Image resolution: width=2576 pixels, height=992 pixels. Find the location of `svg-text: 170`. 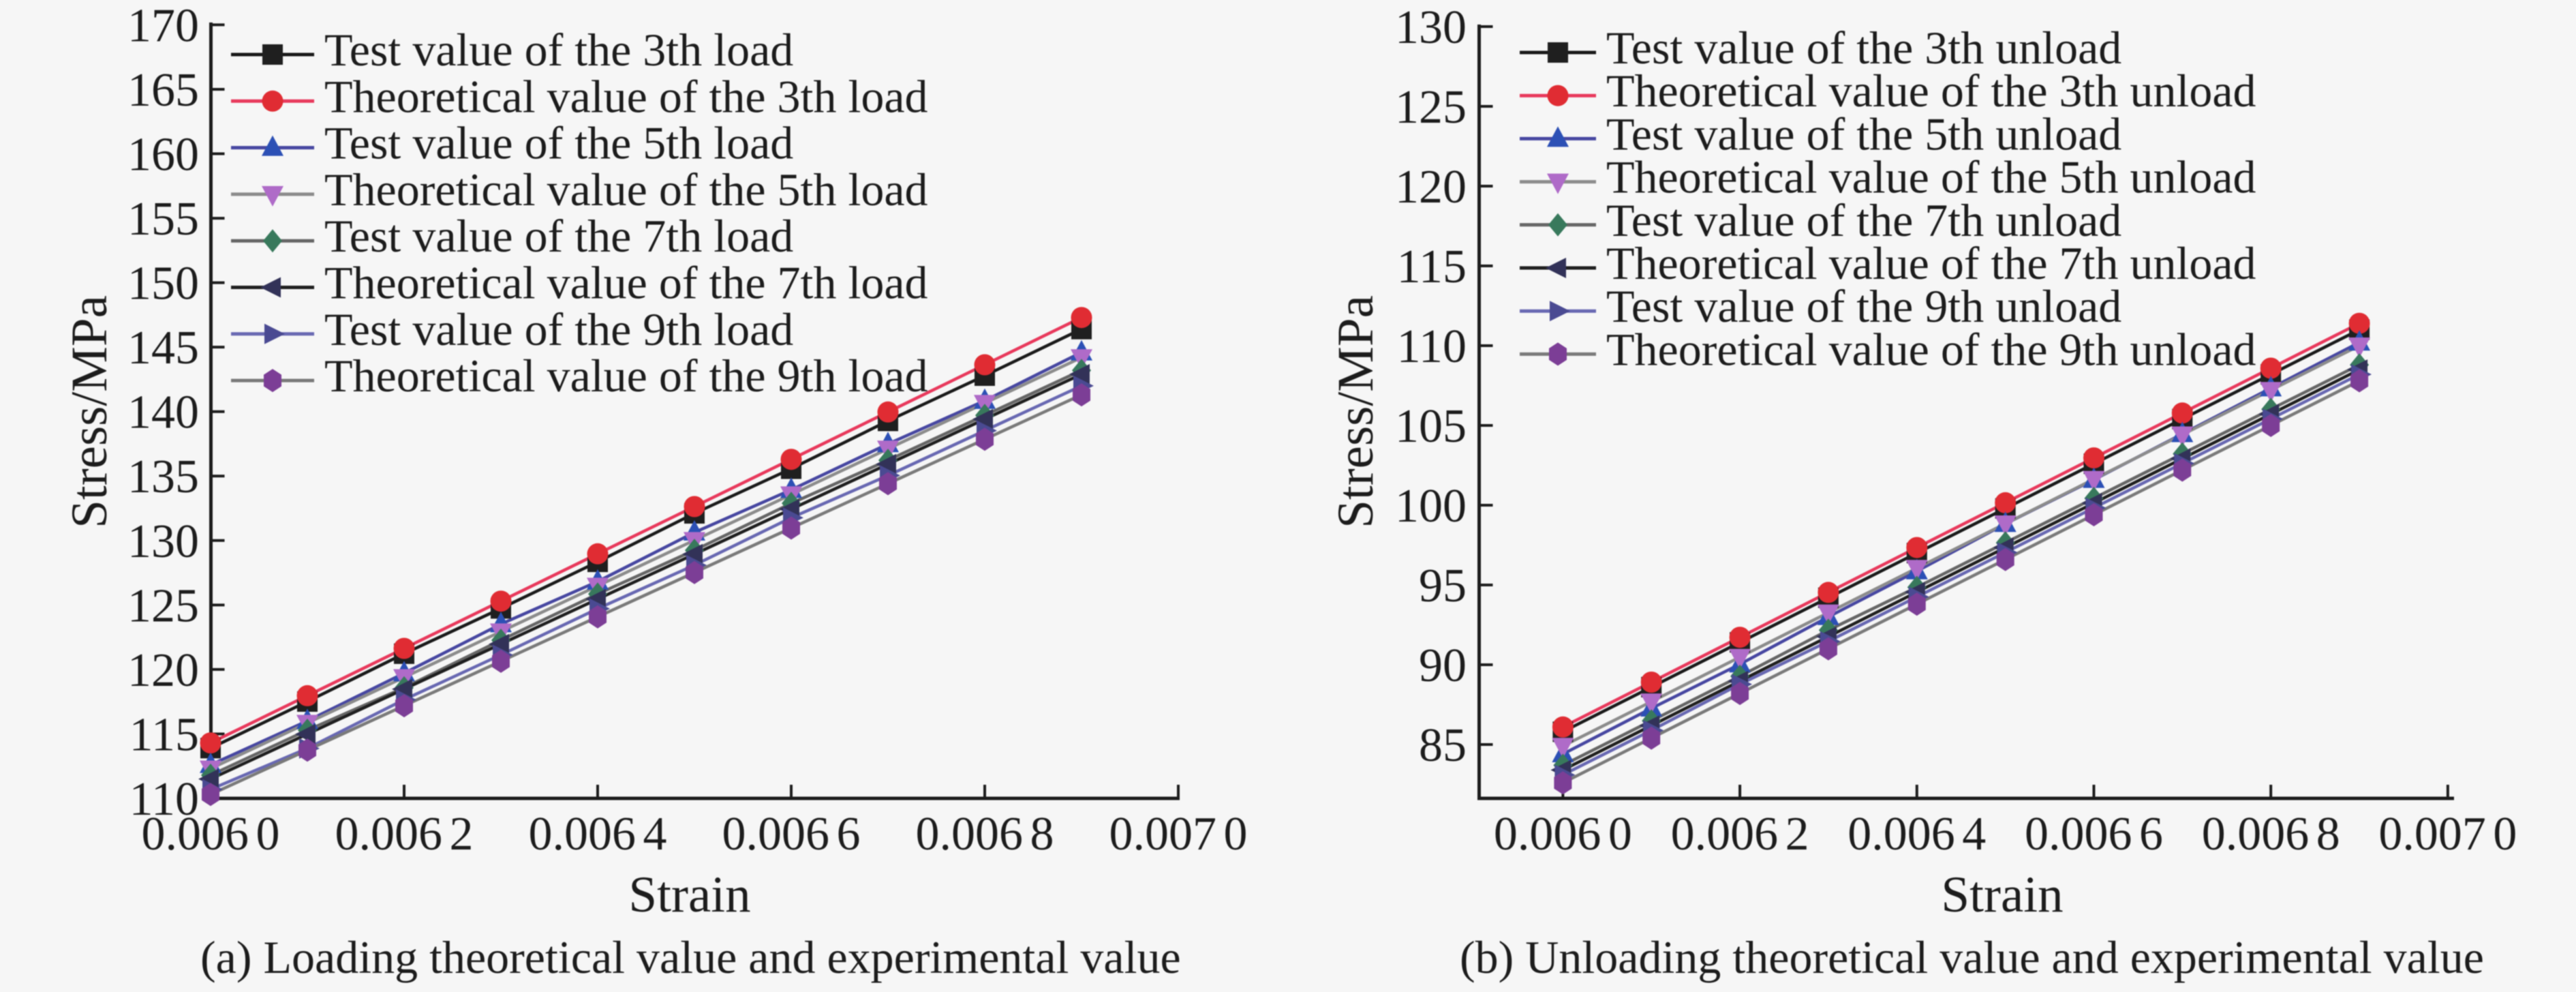

svg-text: 170 is located at coordinates (163, 26).